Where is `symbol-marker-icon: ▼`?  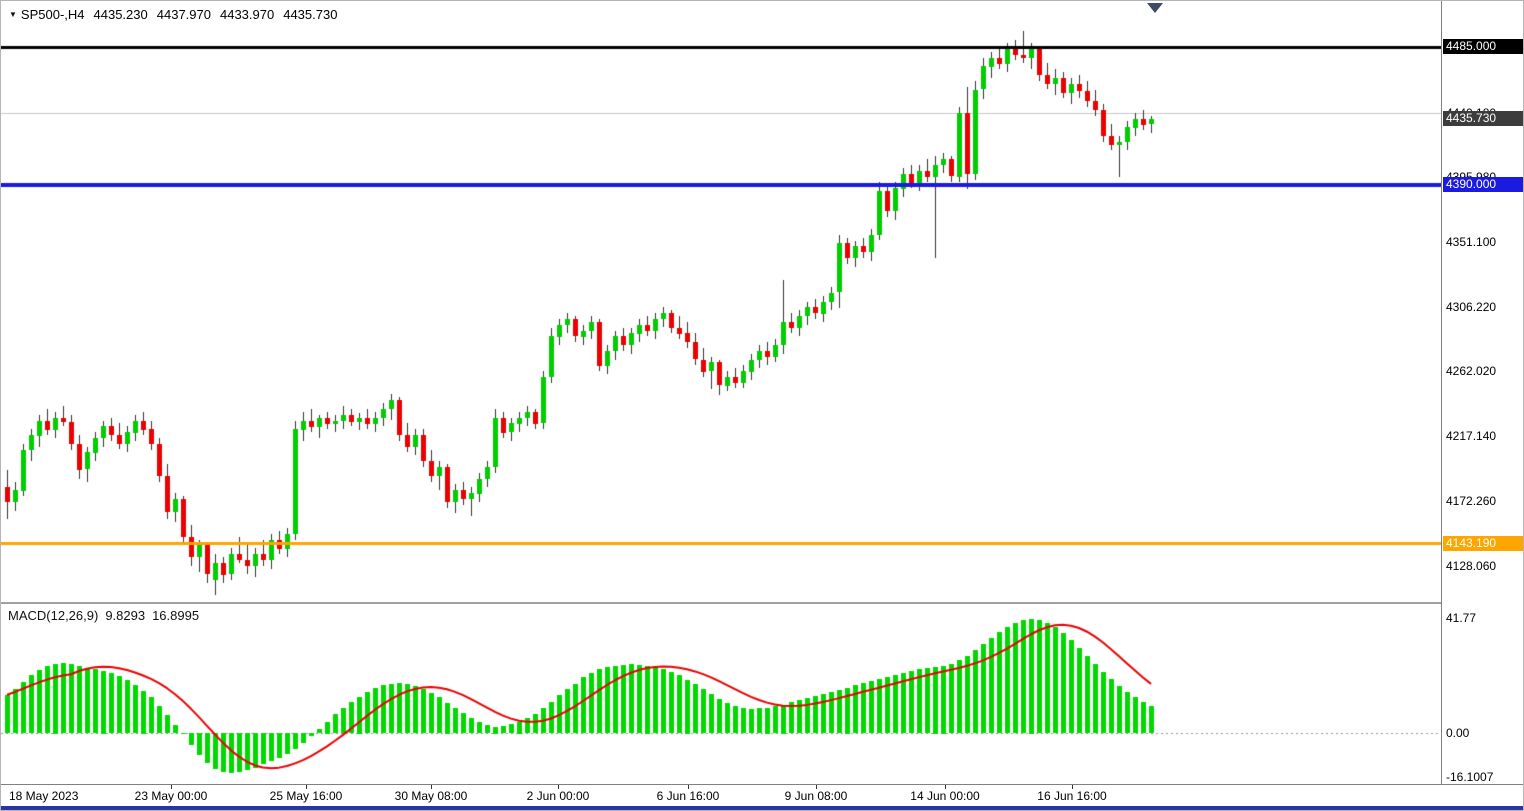
symbol-marker-icon: ▼ is located at coordinates (13, 14).